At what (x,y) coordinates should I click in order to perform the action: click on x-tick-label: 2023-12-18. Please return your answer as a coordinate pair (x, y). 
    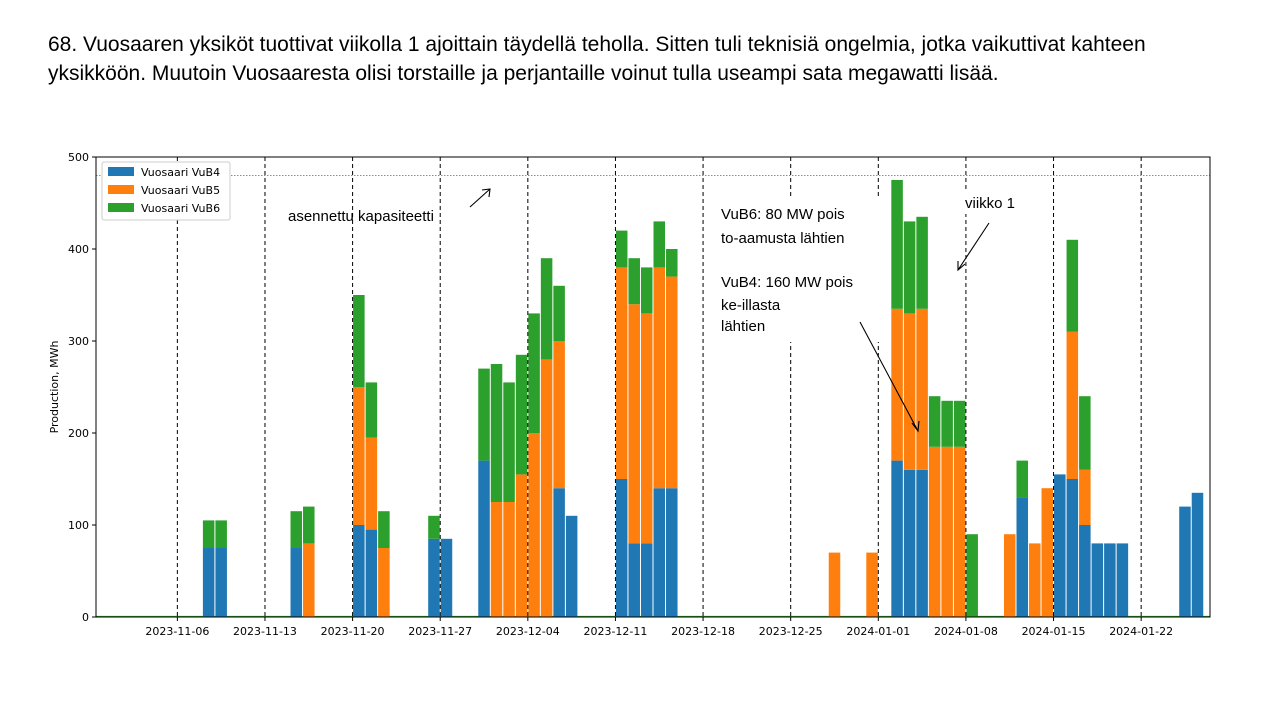
    Looking at the image, I should click on (703, 631).